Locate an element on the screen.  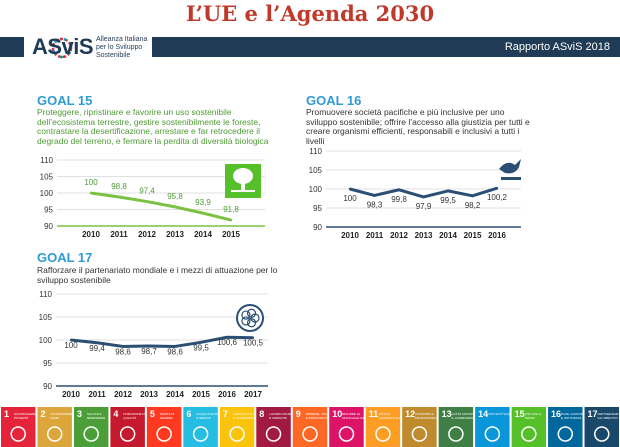
data-label: 98,7 is located at coordinates (149, 351).